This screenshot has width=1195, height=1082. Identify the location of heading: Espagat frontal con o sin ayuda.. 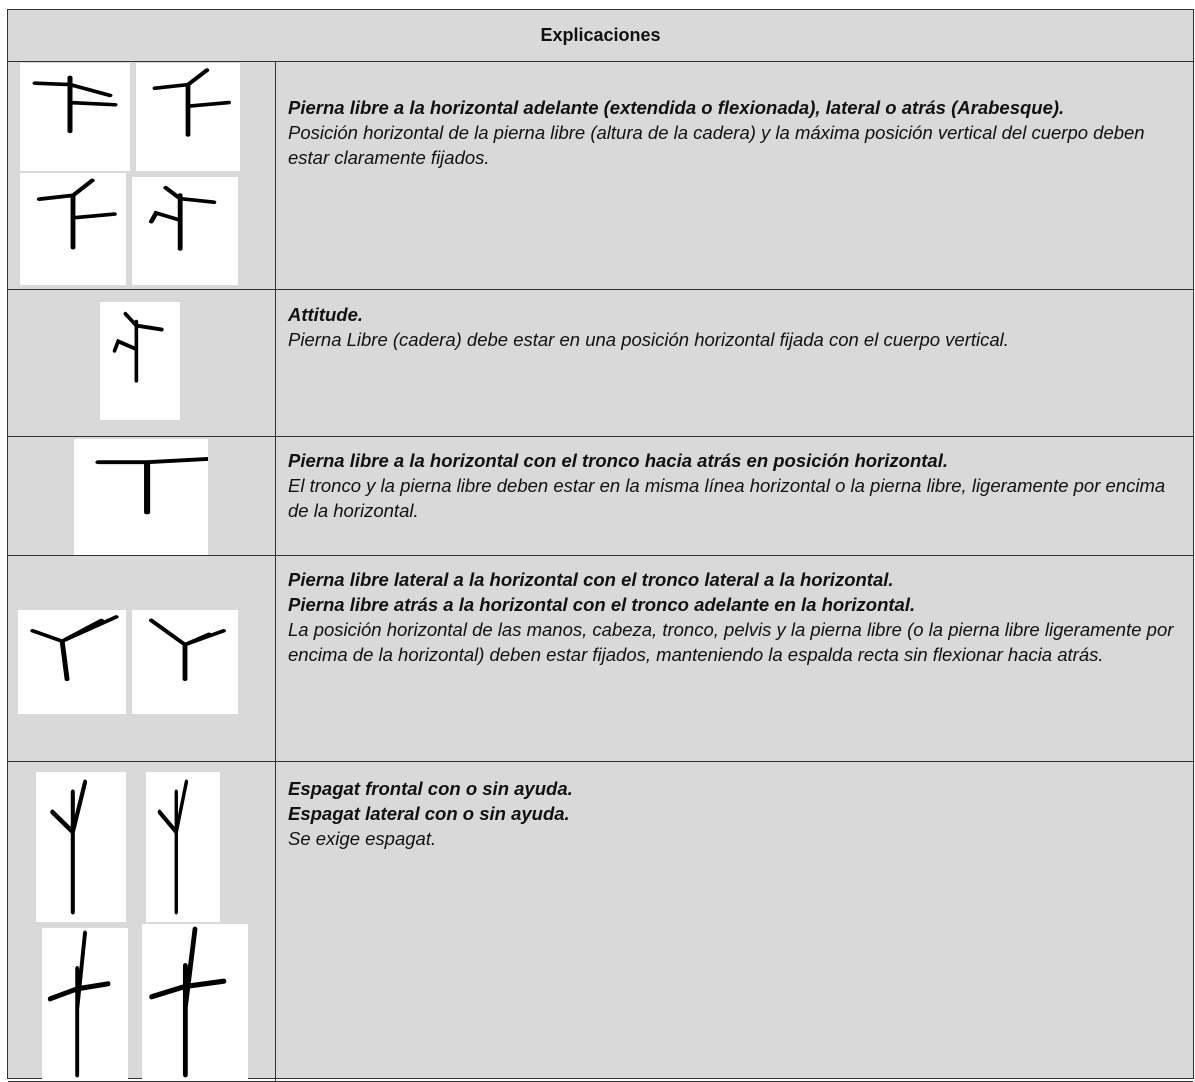
(430, 788).